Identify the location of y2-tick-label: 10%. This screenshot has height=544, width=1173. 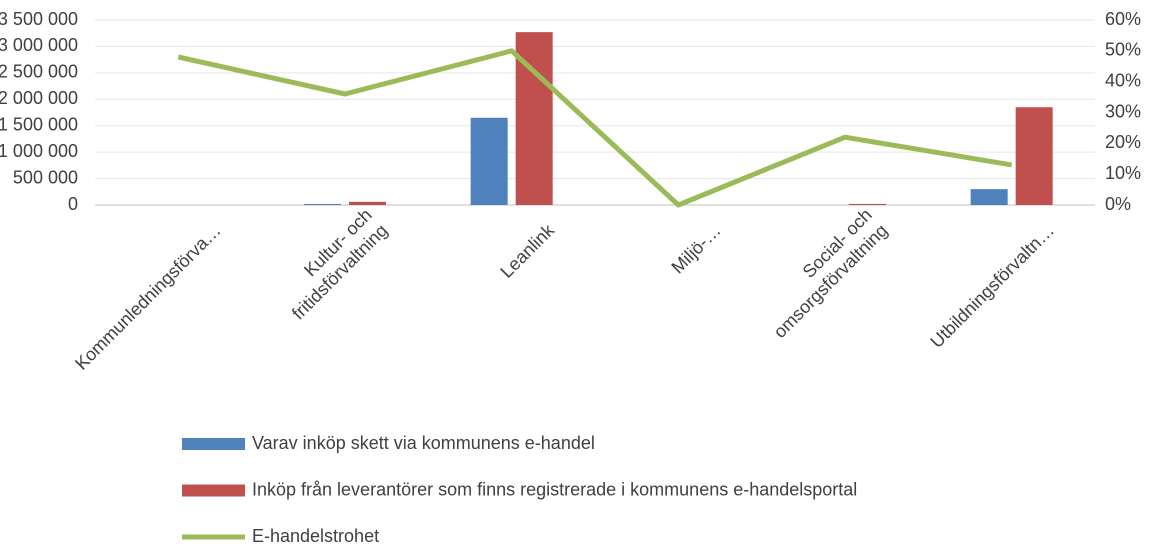
(1123, 173).